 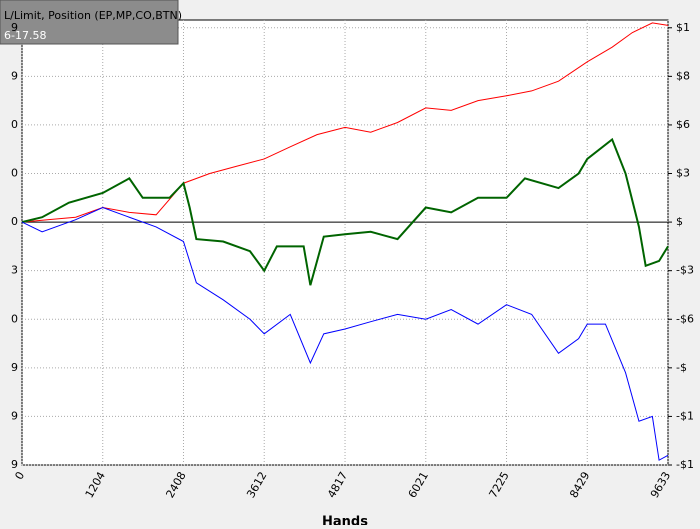 What do you see at coordinates (25, 35) in the screenshot?
I see `chart-subtitle: 6-17.58` at bounding box center [25, 35].